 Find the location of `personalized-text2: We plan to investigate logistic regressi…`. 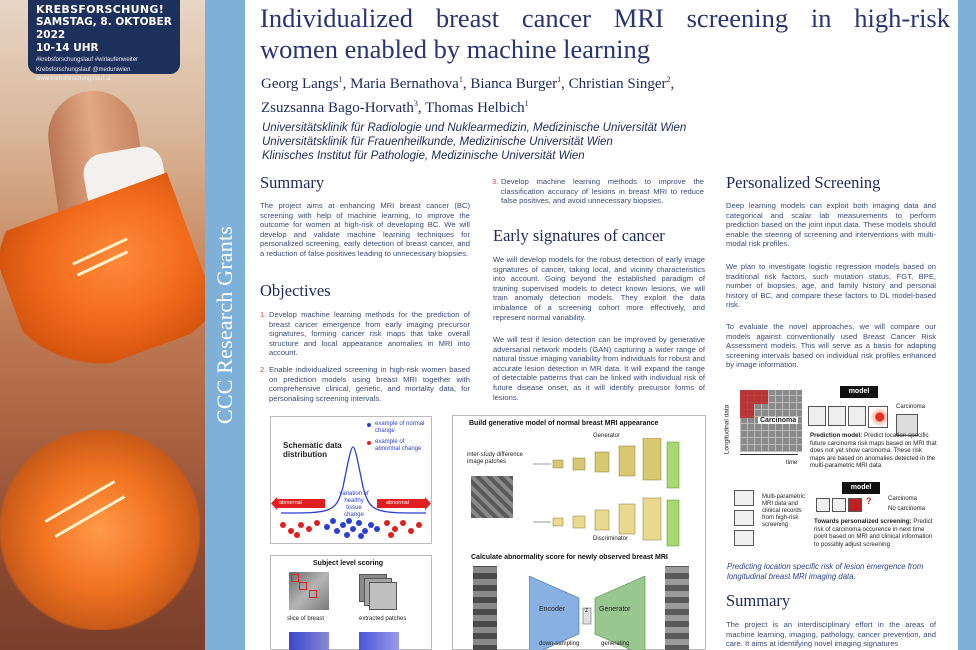

personalized-text2: We plan to investigate logistic regressi… is located at coordinates (831, 286).